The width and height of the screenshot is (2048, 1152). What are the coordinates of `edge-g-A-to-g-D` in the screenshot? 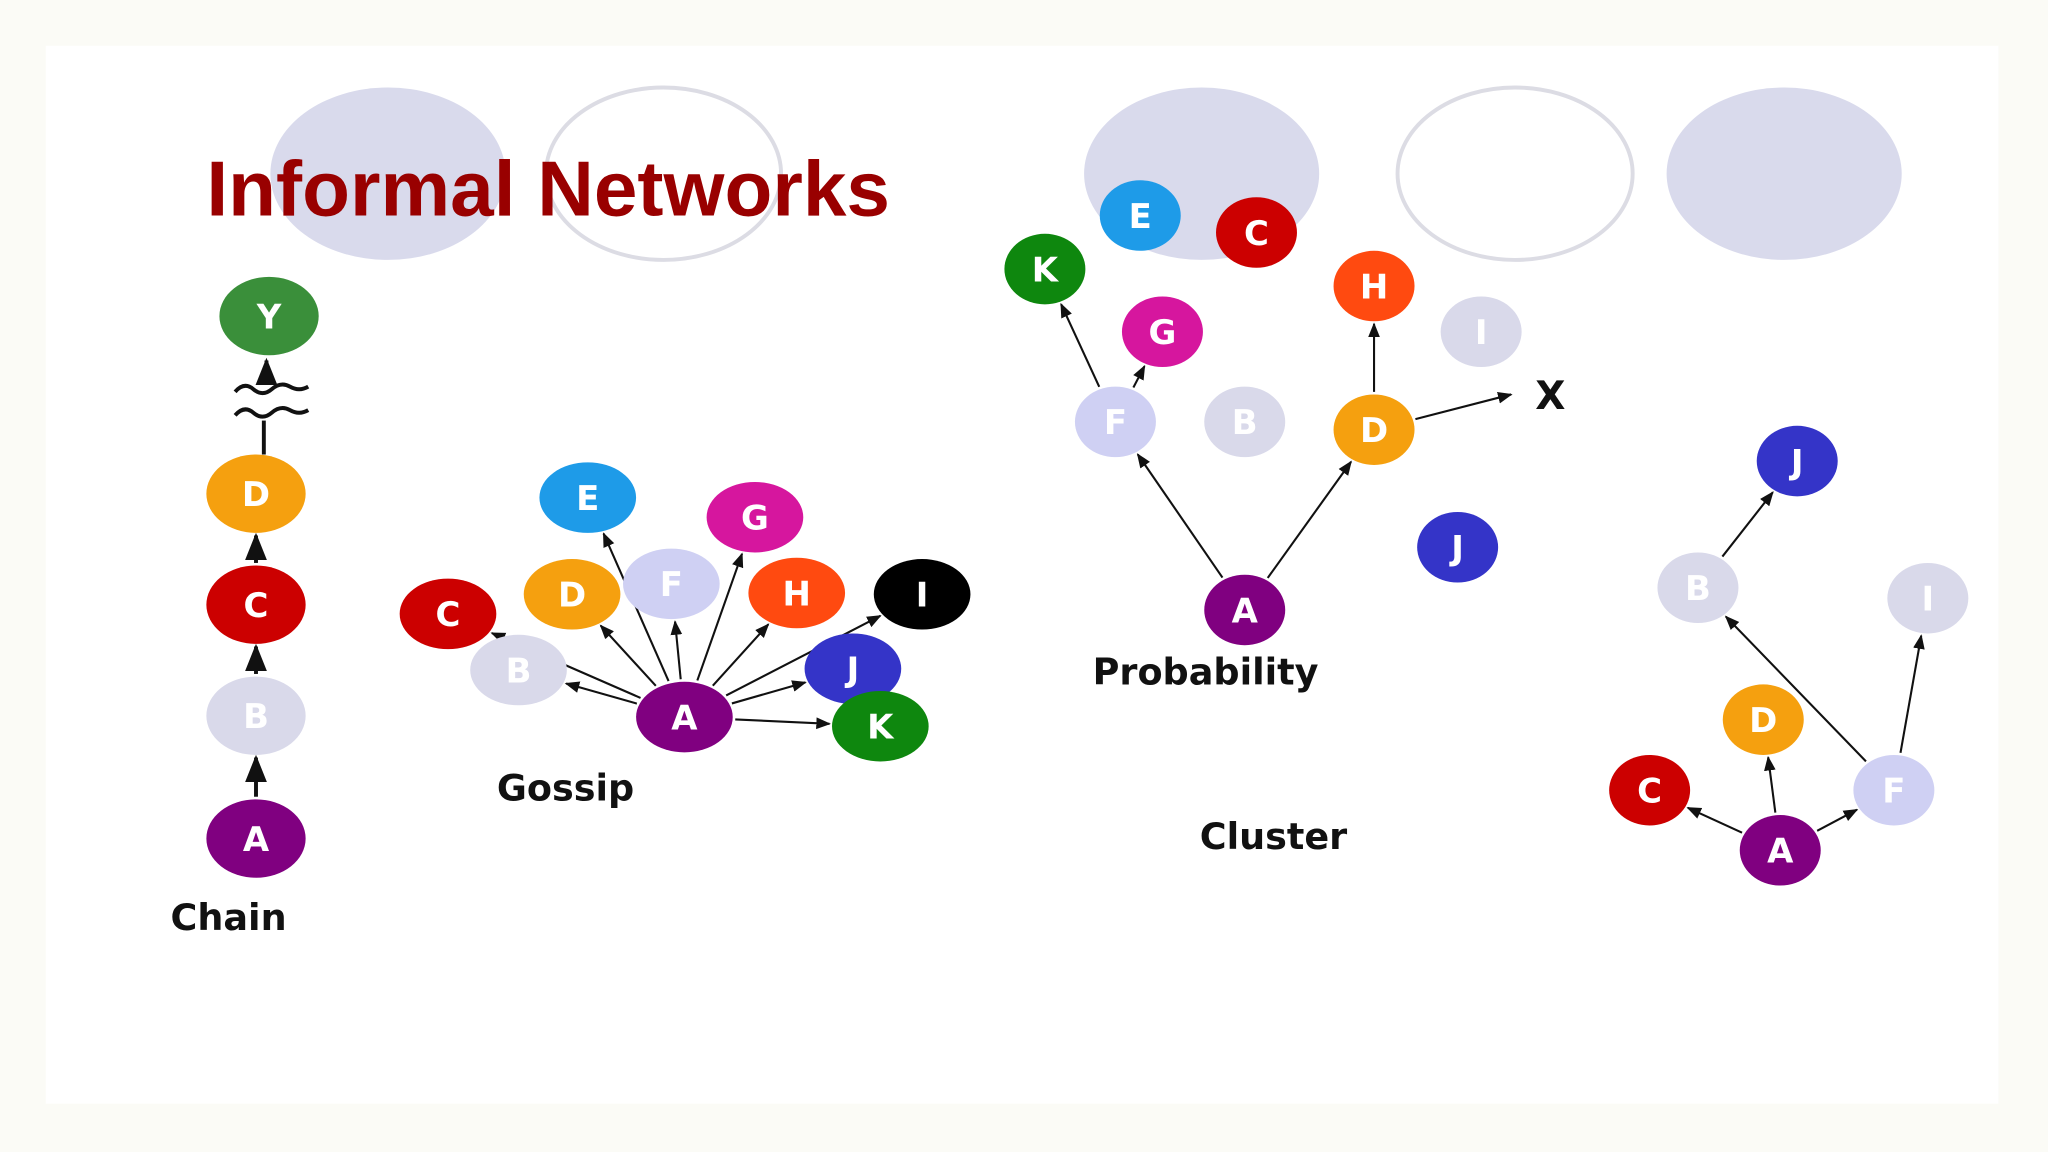 It's located at (628, 655).